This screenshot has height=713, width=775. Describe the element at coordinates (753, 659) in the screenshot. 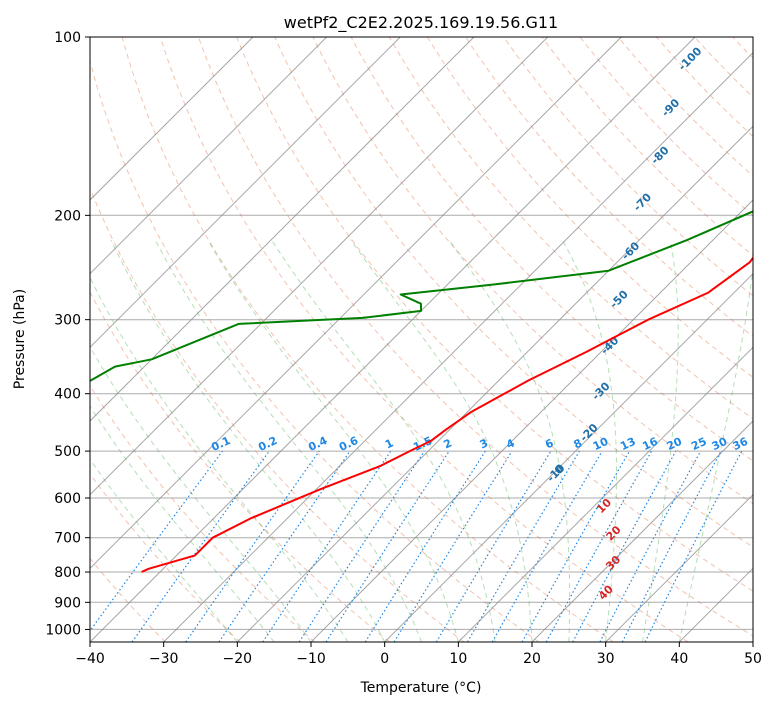

I see `x-tick-label: 50` at that location.